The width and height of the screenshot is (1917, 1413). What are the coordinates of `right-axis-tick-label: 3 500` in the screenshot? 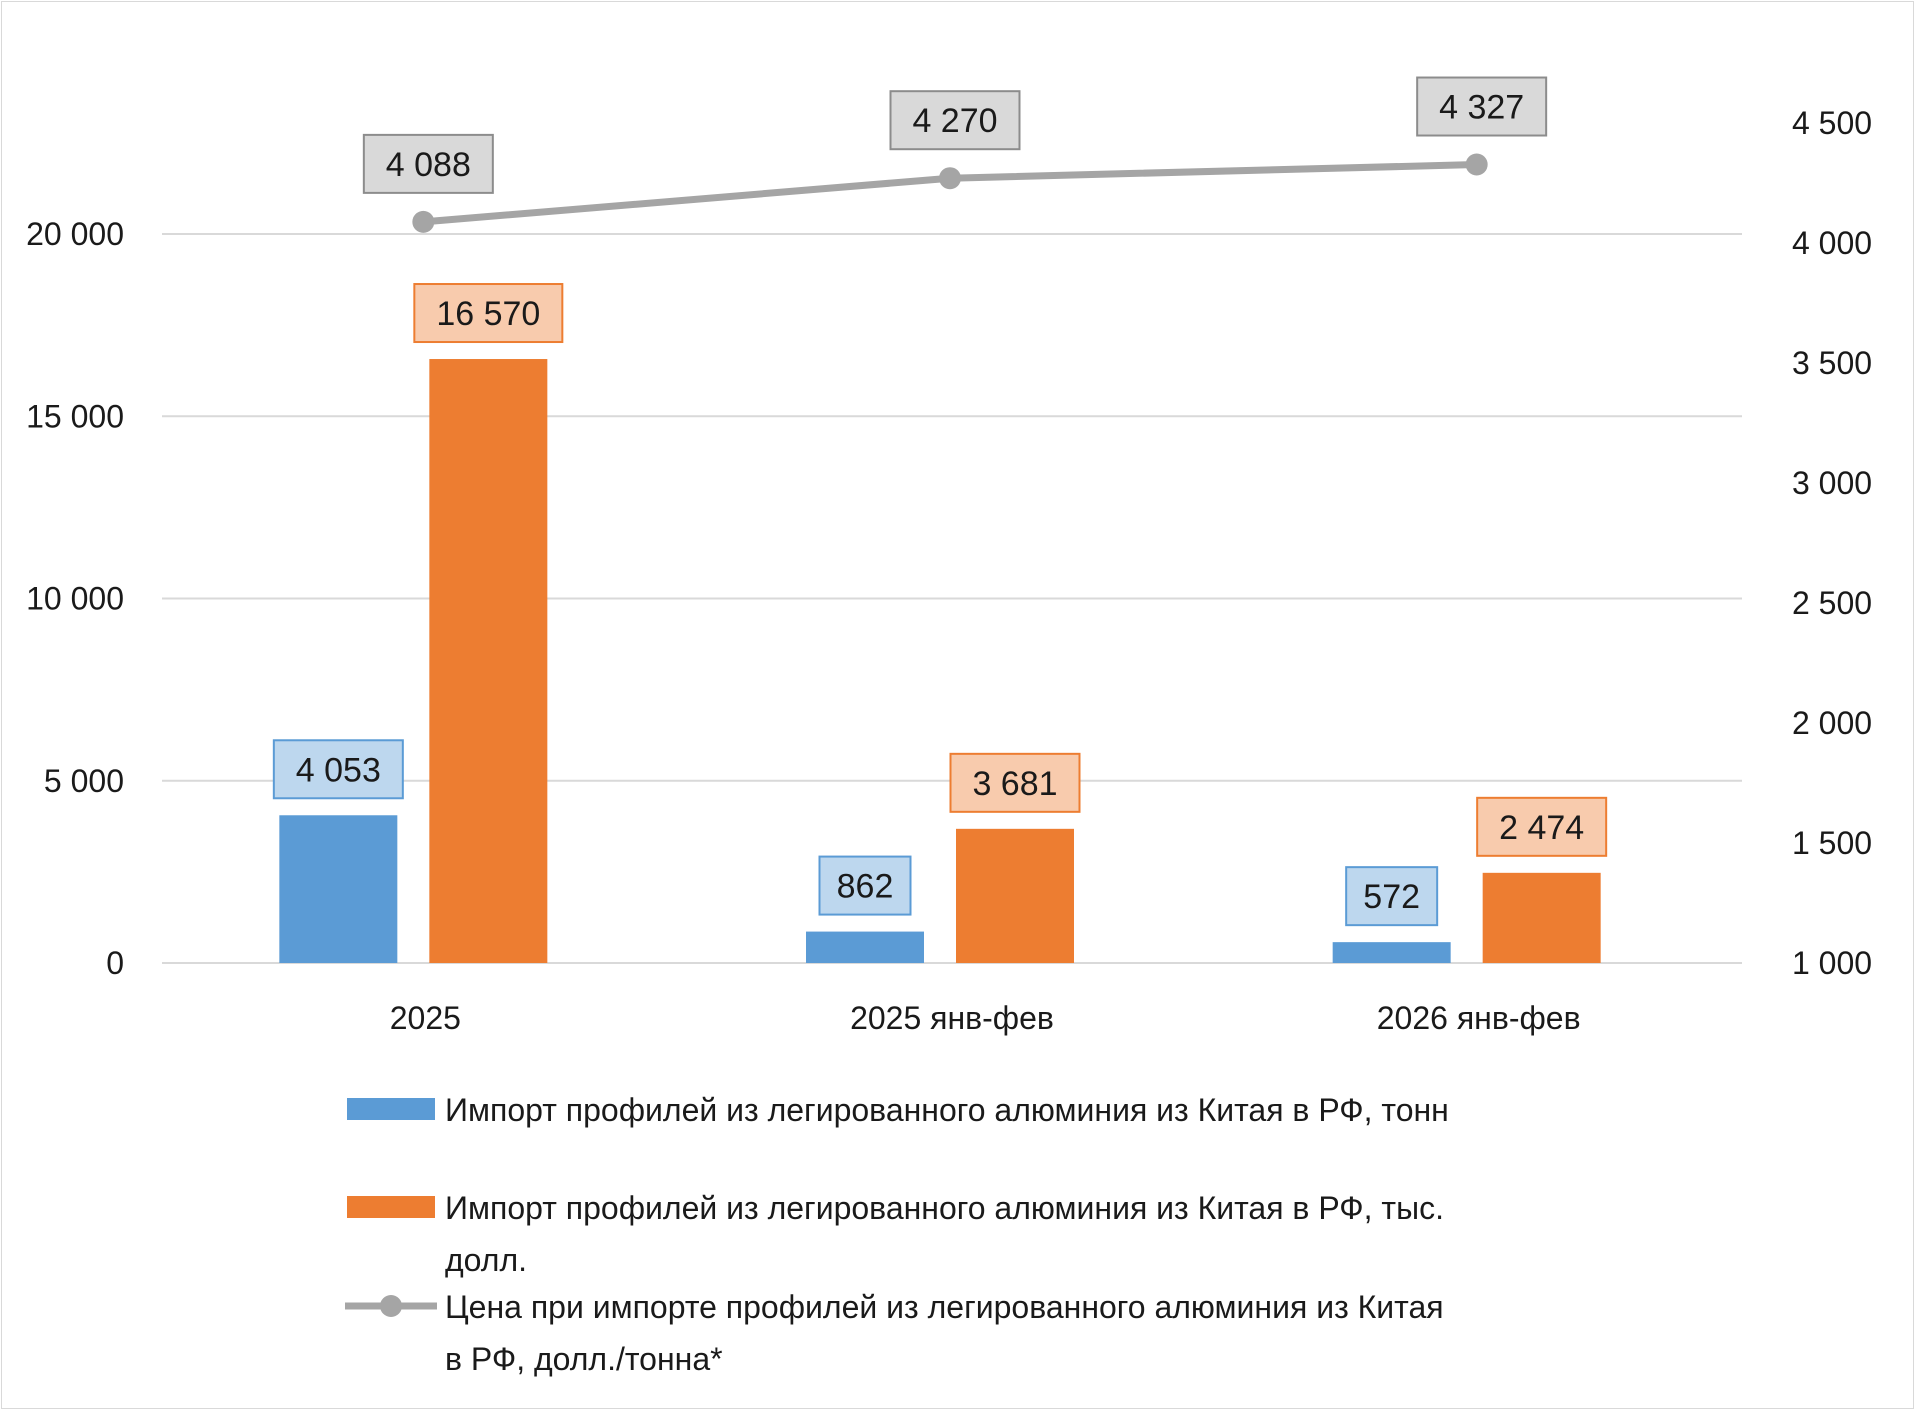 It's located at (1832, 363).